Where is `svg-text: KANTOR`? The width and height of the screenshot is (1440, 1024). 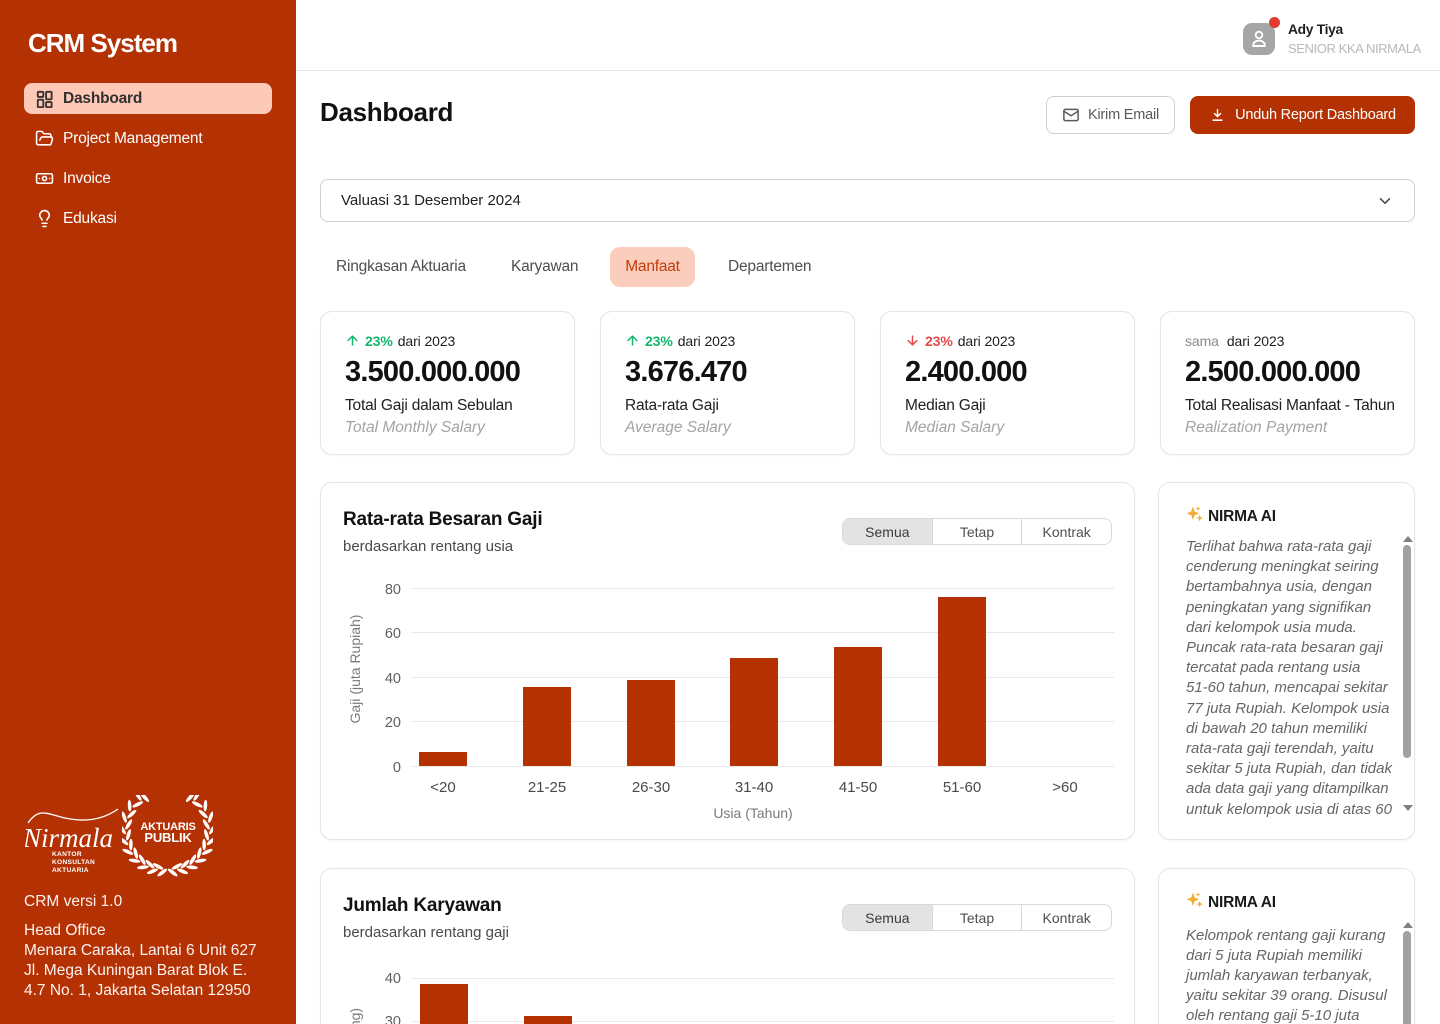 svg-text: KANTOR is located at coordinates (67, 854).